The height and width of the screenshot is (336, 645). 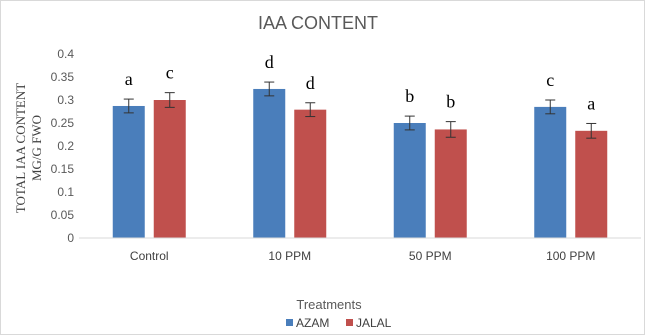 I want to click on legend-label: JALAL, so click(x=374, y=323).